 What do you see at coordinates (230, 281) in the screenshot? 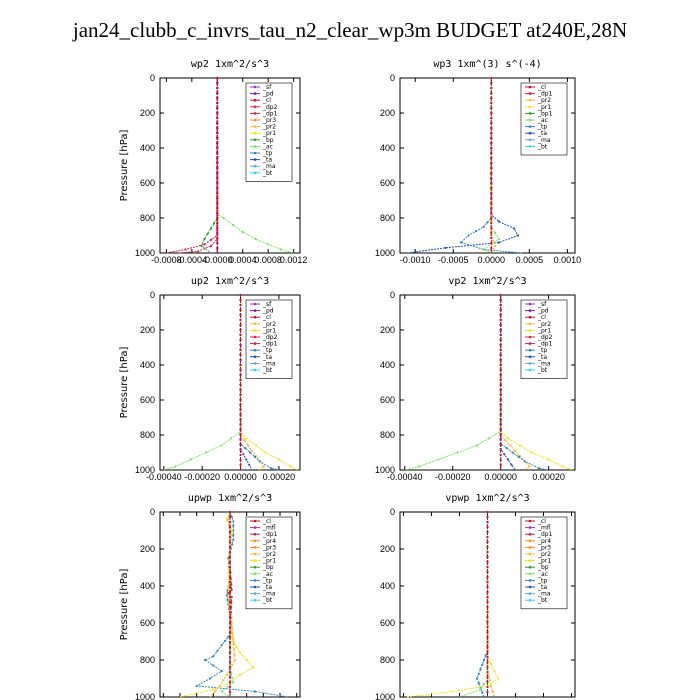
I see `chart-title: up2 1xm^2/s^3` at bounding box center [230, 281].